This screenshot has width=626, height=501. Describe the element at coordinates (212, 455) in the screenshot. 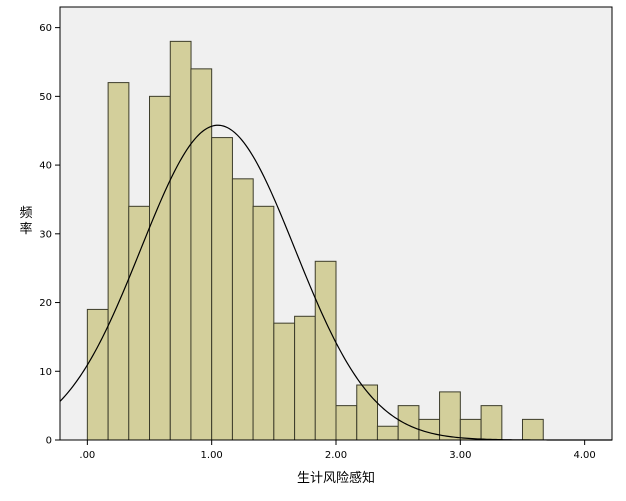

I see `x-tick-label: 1.00` at that location.